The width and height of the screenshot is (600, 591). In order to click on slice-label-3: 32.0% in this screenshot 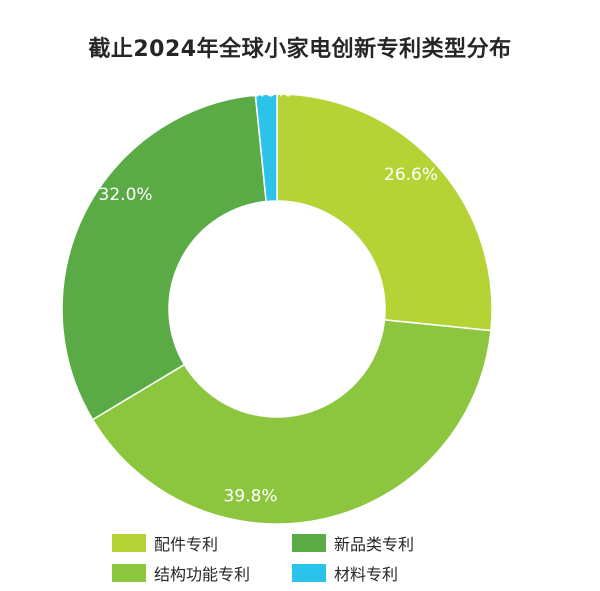, I will do `click(126, 195)`.